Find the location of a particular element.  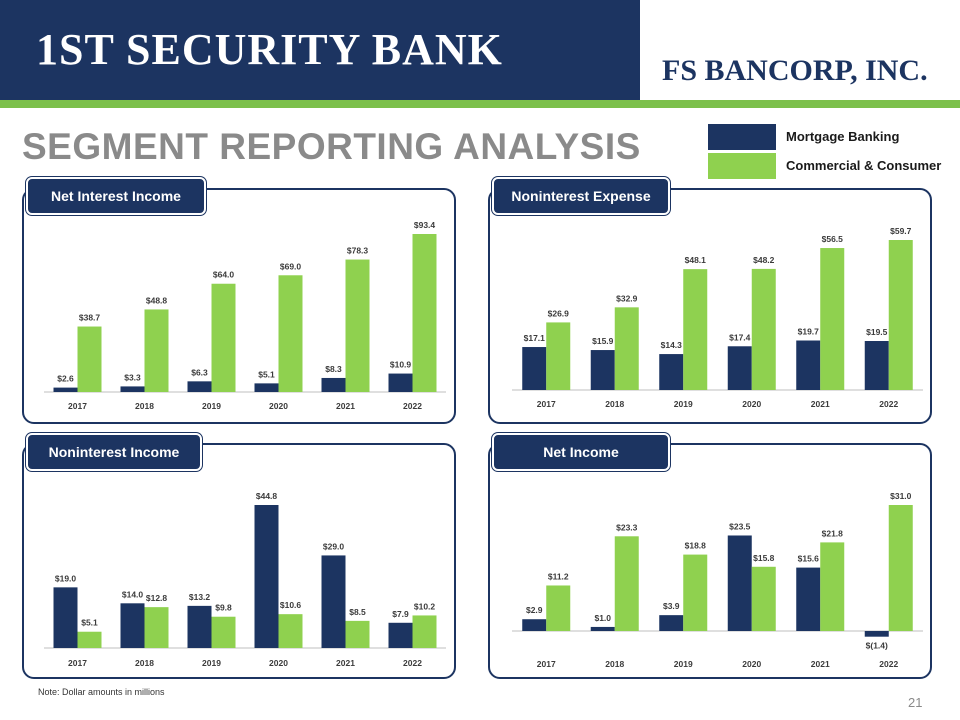

page-title: SEGMENT REPORTING ANALYSIS is located at coordinates (331, 146).